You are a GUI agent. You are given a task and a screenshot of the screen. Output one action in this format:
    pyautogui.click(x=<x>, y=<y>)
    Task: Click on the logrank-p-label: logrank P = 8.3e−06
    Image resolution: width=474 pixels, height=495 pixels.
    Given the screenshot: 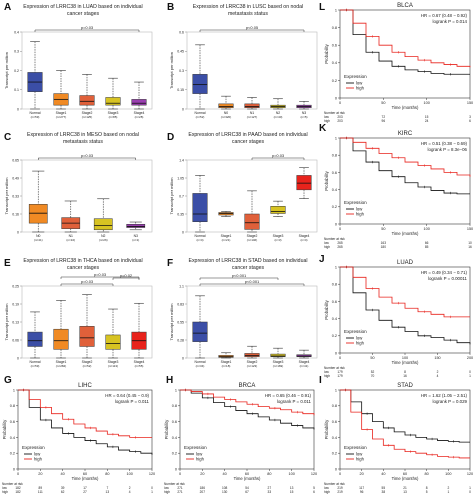 What is the action you would take?
    pyautogui.click(x=448, y=149)
    